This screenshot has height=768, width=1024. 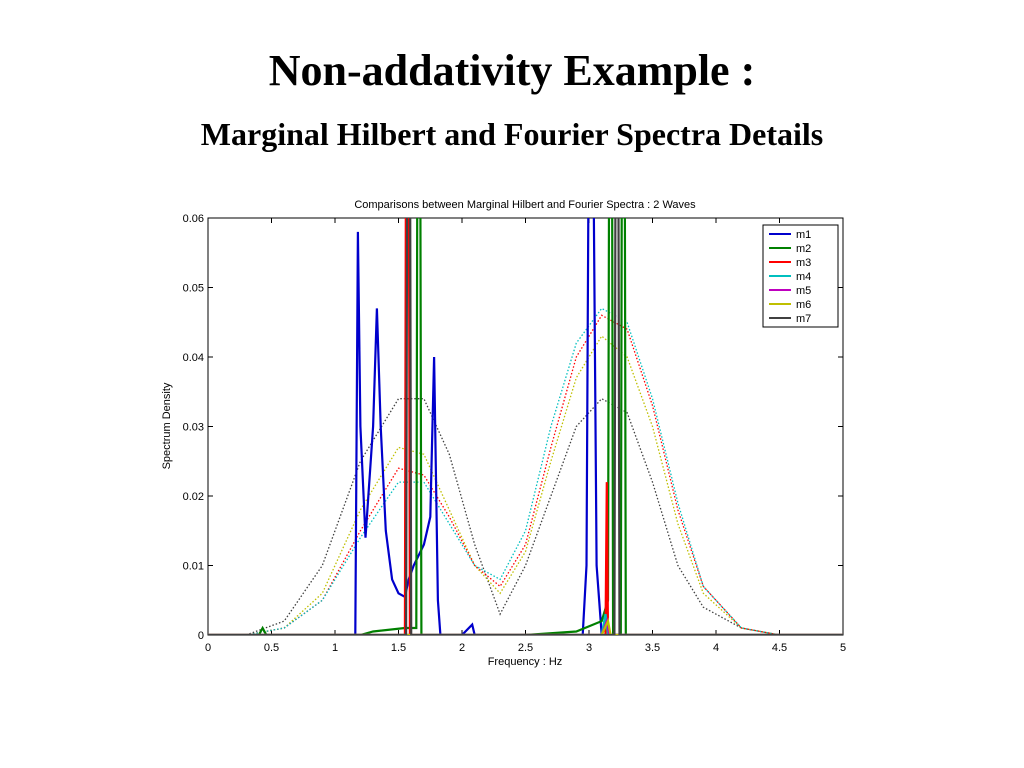 I want to click on x-tick-label: 4, so click(x=716, y=648).